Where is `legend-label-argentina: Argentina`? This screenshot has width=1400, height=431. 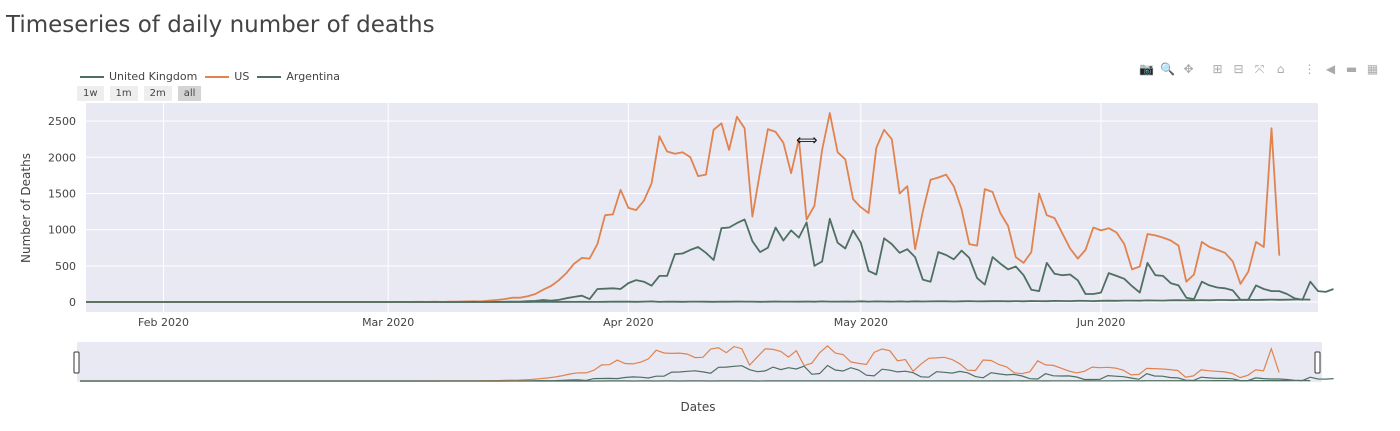 legend-label-argentina: Argentina is located at coordinates (313, 76).